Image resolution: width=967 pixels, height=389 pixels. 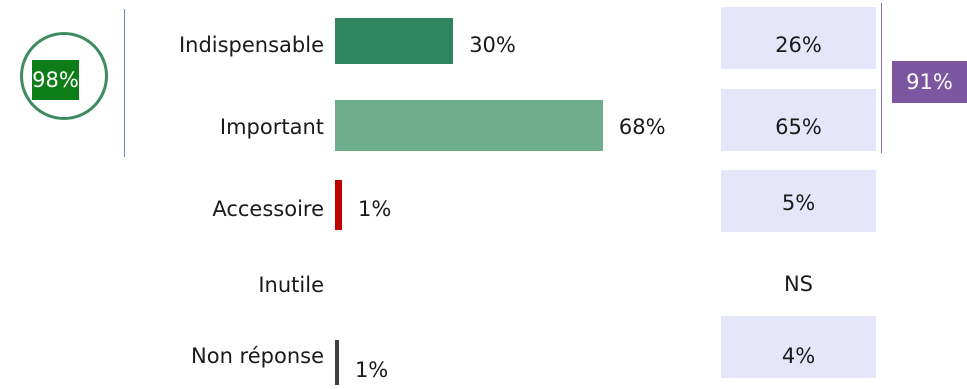 What do you see at coordinates (55, 80) in the screenshot?
I see `left-summary-badge: 98%` at bounding box center [55, 80].